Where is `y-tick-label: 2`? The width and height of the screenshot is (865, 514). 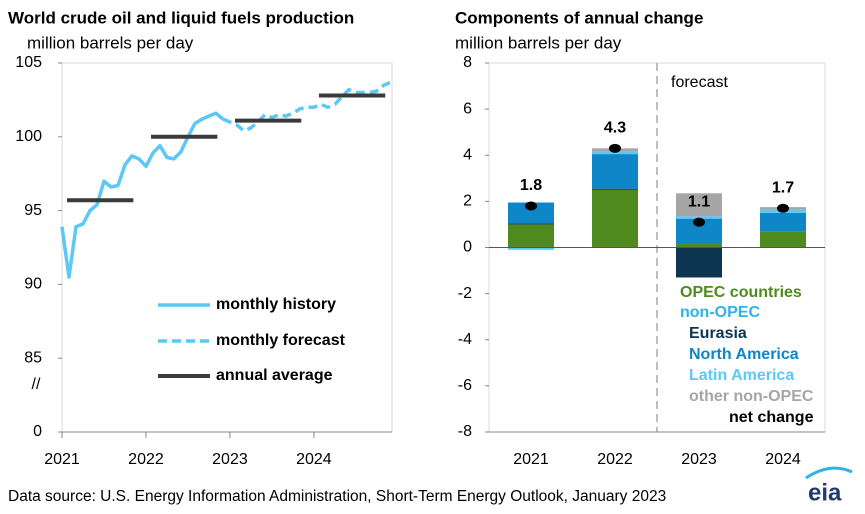
y-tick-label: 2 is located at coordinates (467, 201).